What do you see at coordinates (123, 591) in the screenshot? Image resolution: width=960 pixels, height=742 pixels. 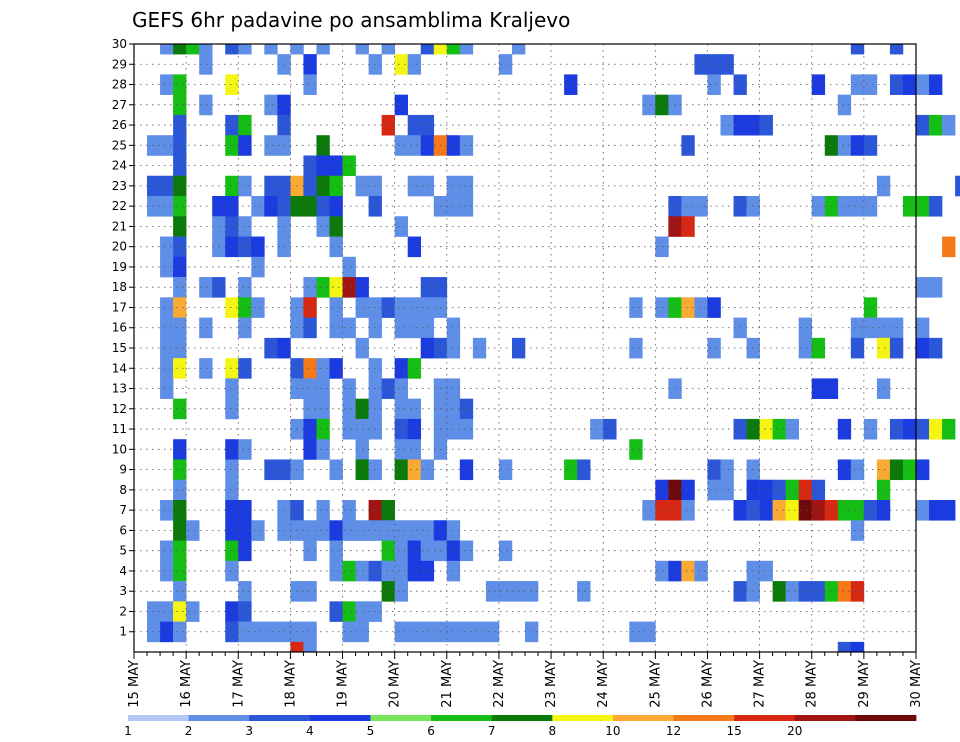 I see `y-tick-label: 3` at bounding box center [123, 591].